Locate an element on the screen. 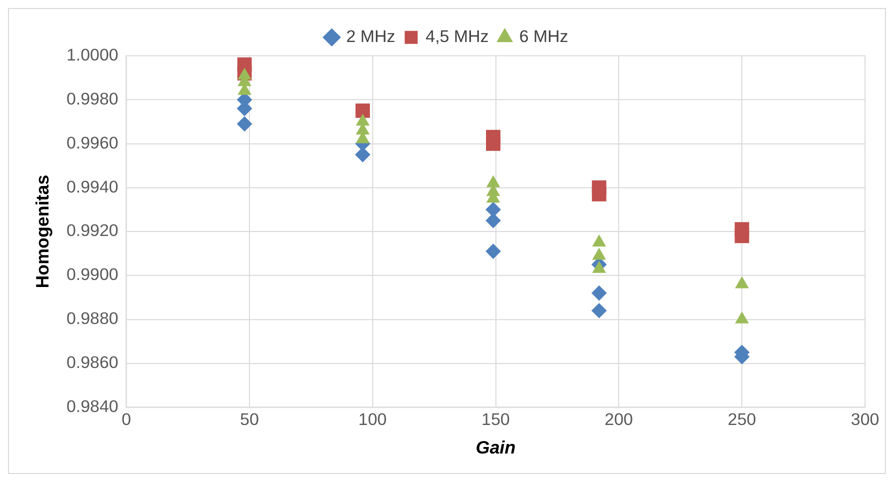 Image resolution: width=896 pixels, height=484 pixels. x-tick-label: 250 is located at coordinates (742, 420).